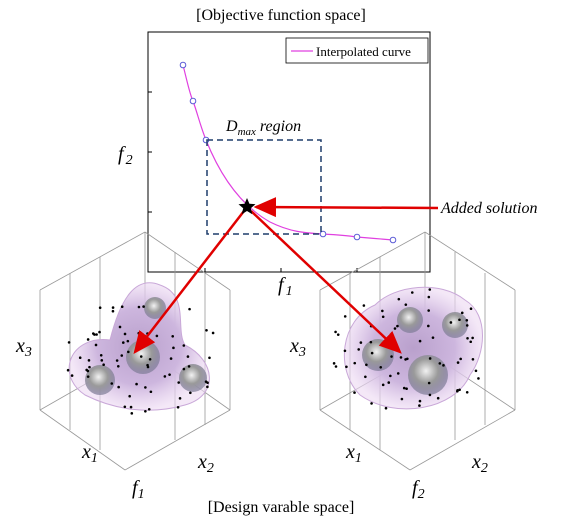 This screenshot has height=518, width=561. What do you see at coordinates (302, 352) in the screenshot?
I see `right-x3-sub: 3` at bounding box center [302, 352].